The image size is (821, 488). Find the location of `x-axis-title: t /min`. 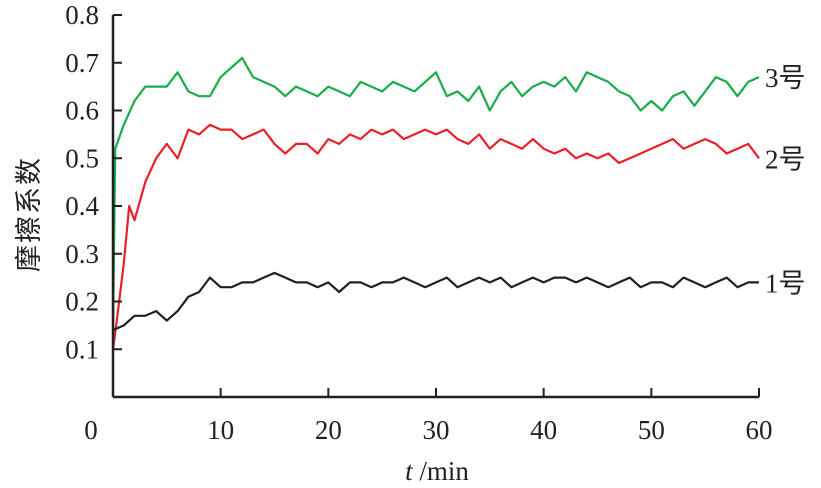

x-axis-title: t /min is located at coordinates (437, 471).